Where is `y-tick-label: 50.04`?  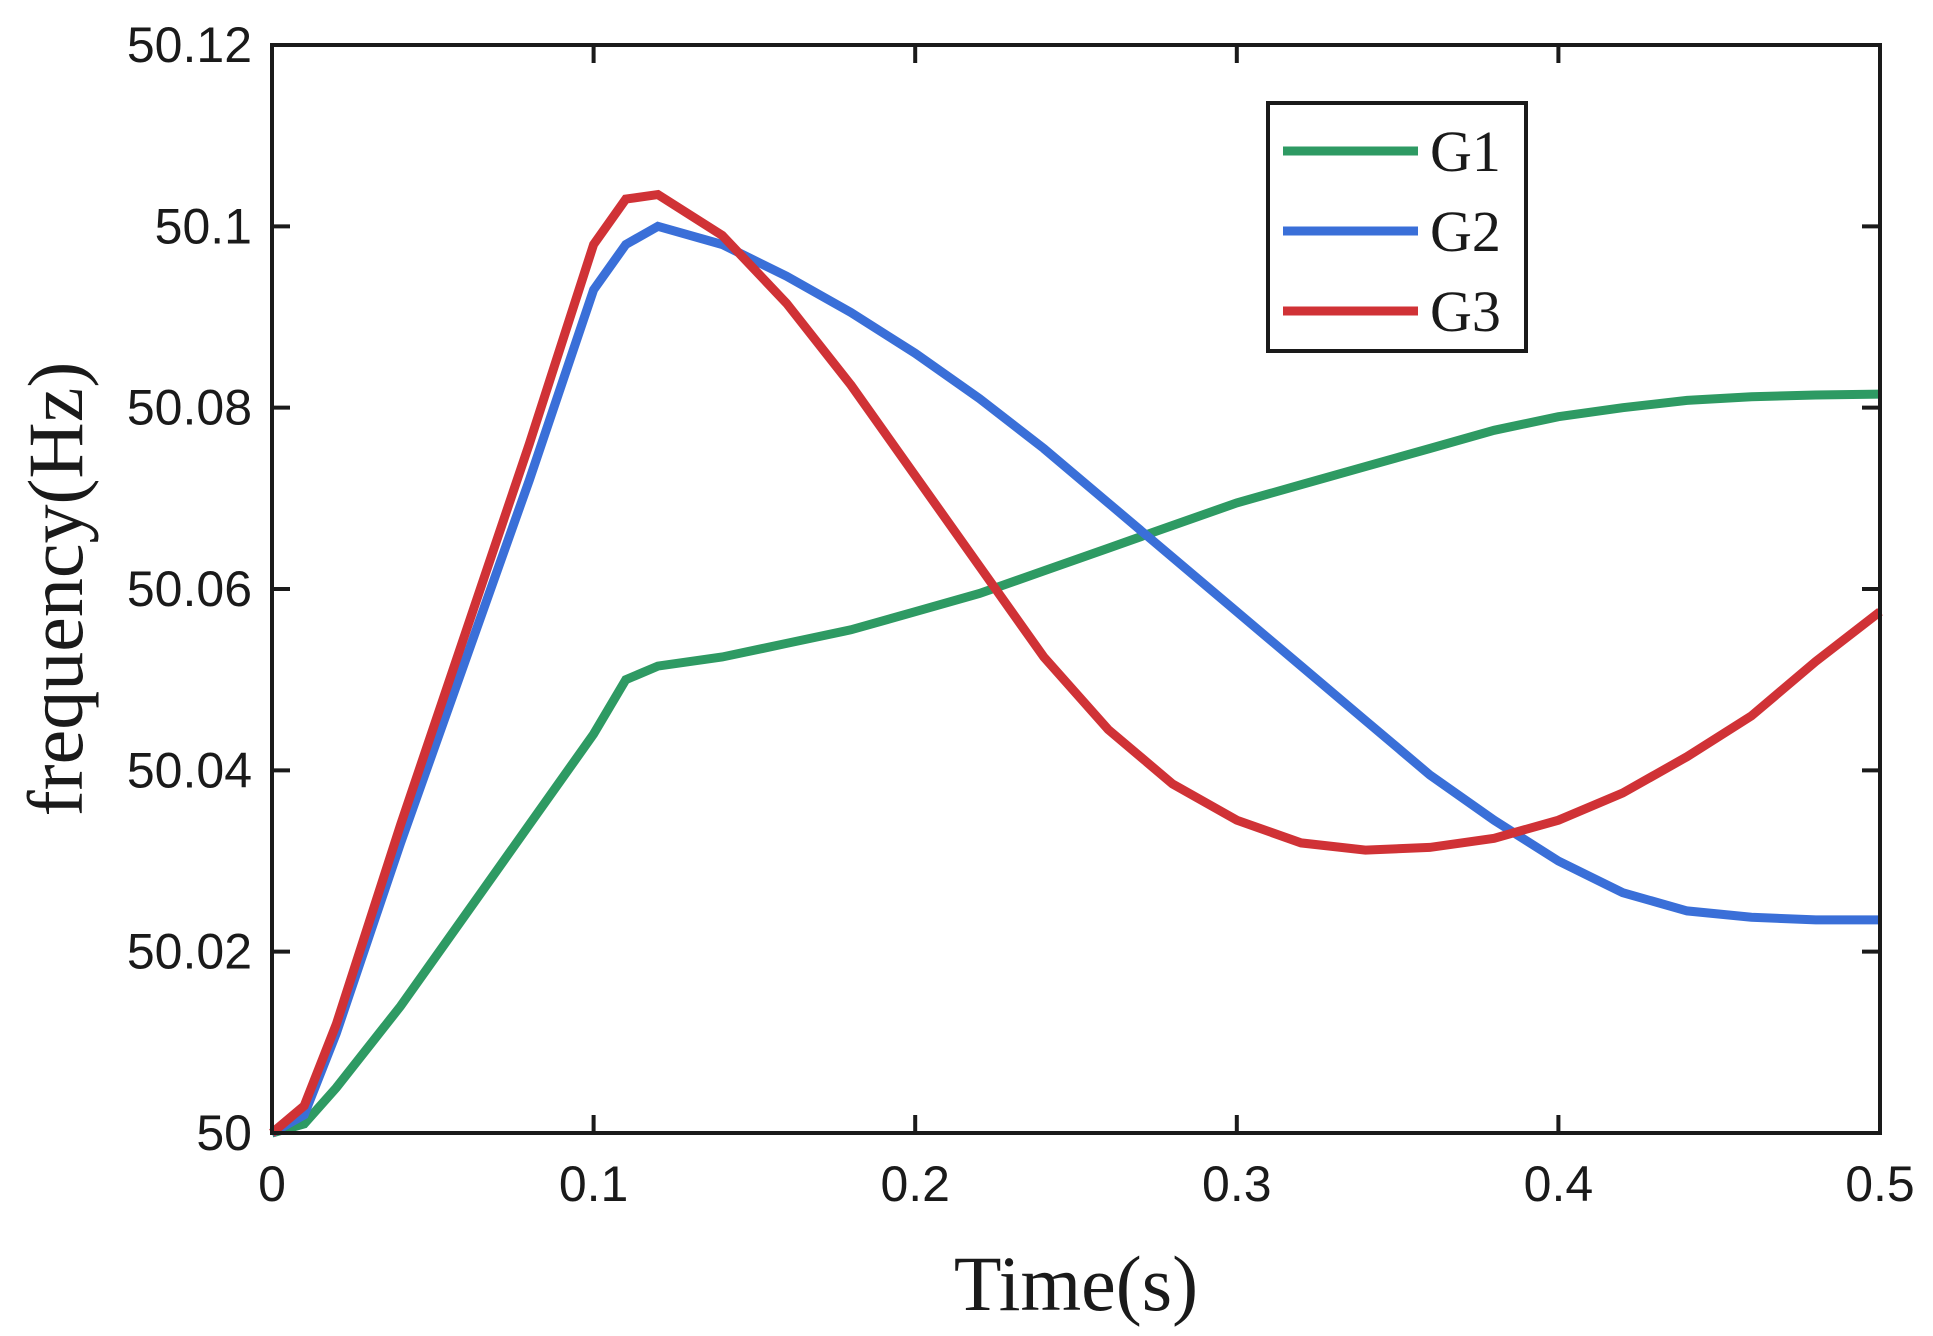
y-tick-label: 50.04 is located at coordinates (189, 770).